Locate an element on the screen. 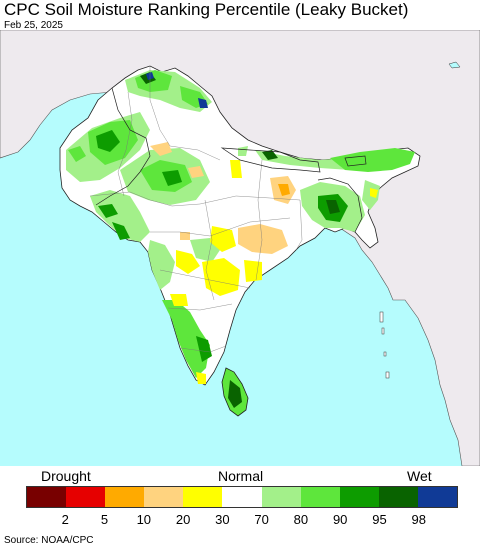 Image resolution: width=480 pixels, height=549 pixels. lake-mark is located at coordinates (454, 65).